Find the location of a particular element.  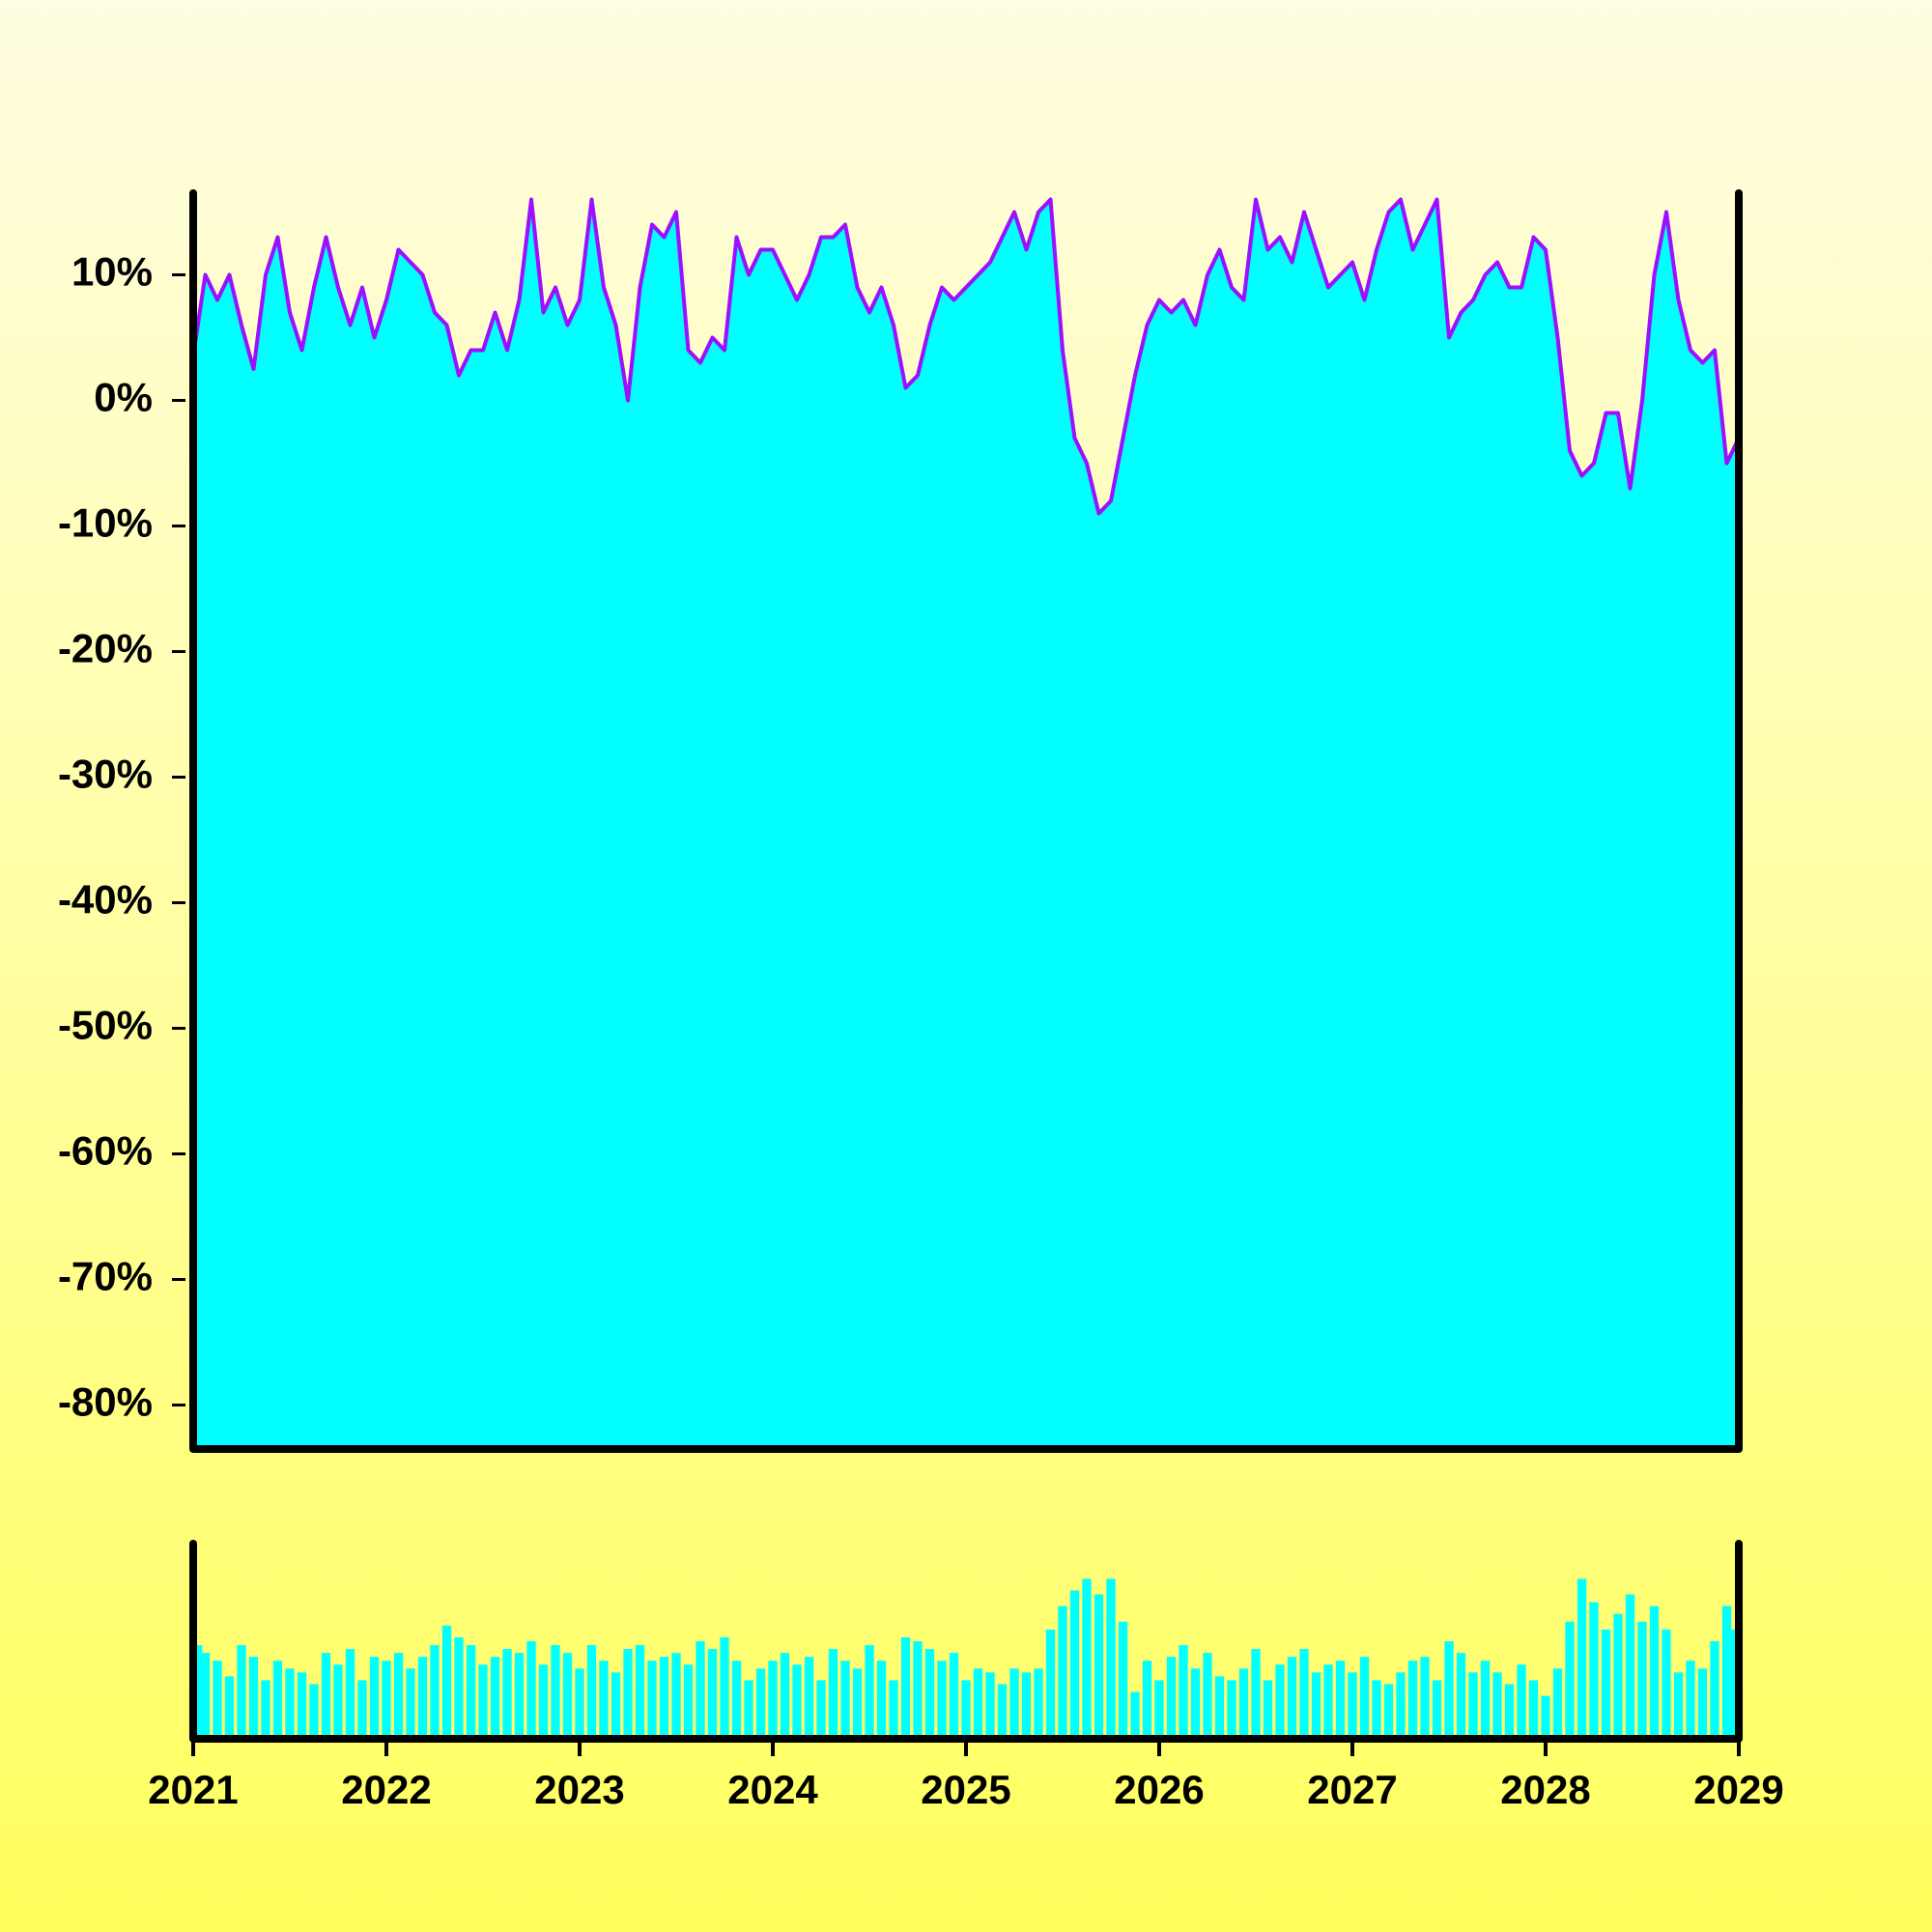

x-tick-label: 2027 is located at coordinates (1352, 1789).